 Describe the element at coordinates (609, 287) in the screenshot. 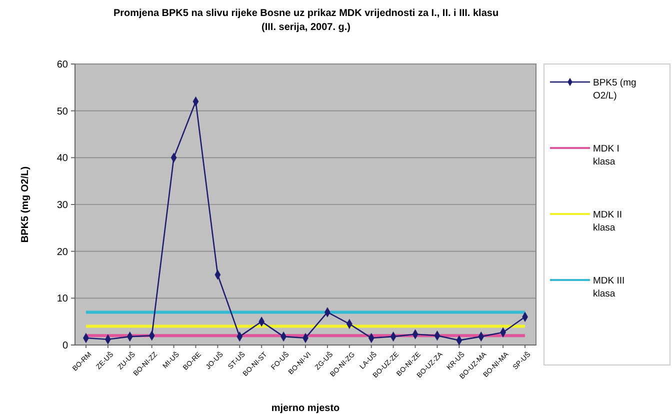

I see `legend-label: MDK III klasa` at that location.